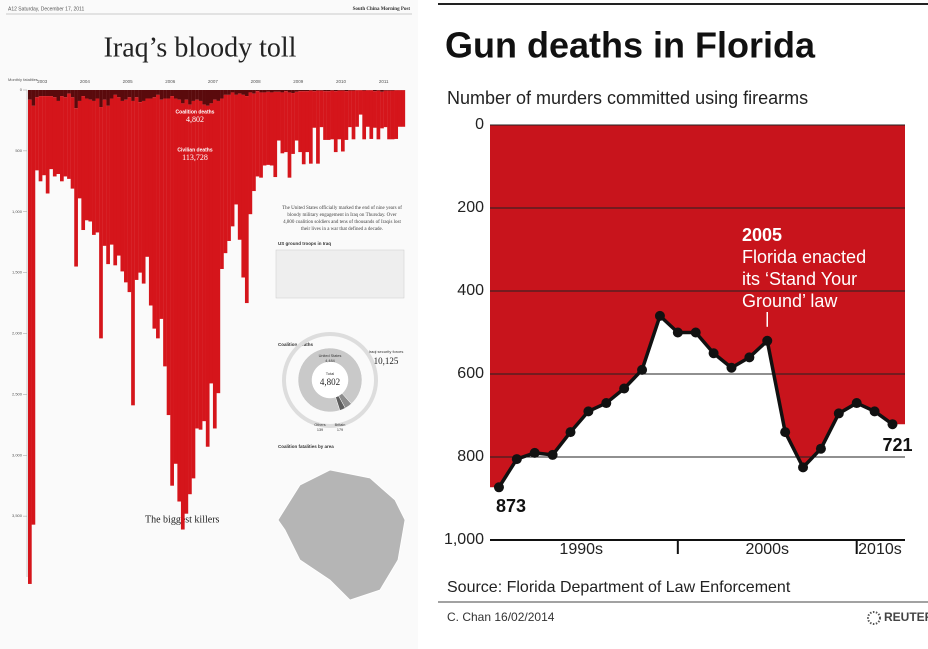 The image size is (928, 649). Describe the element at coordinates (23, 79) in the screenshot. I see `y-axis-label: Monthly fatalities` at that location.